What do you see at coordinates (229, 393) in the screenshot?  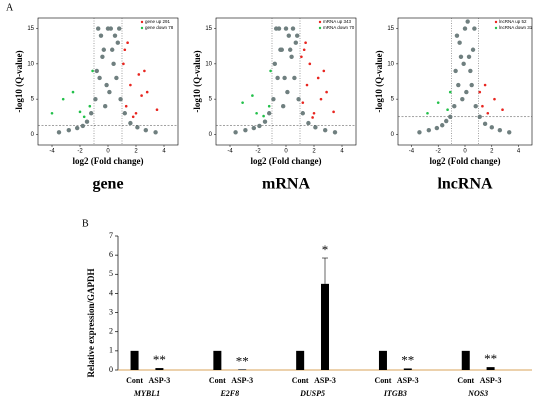 I see `x-tick-label: E2F8` at bounding box center [229, 393].